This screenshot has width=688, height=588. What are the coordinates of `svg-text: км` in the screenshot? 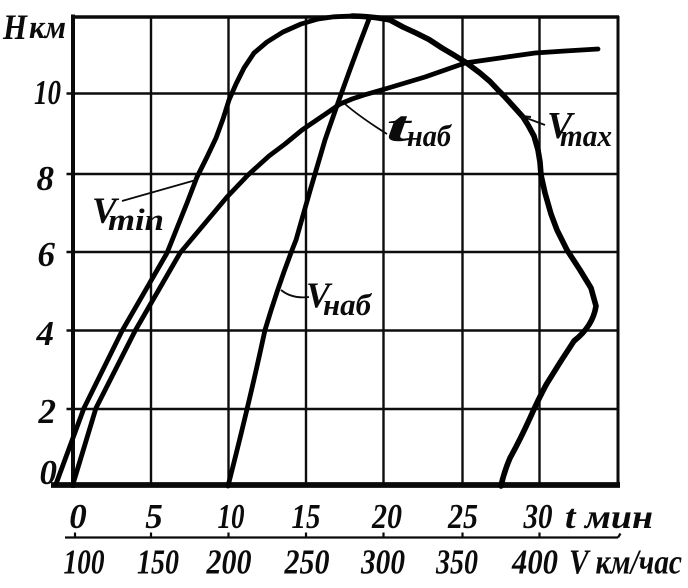 It's located at (47, 28).